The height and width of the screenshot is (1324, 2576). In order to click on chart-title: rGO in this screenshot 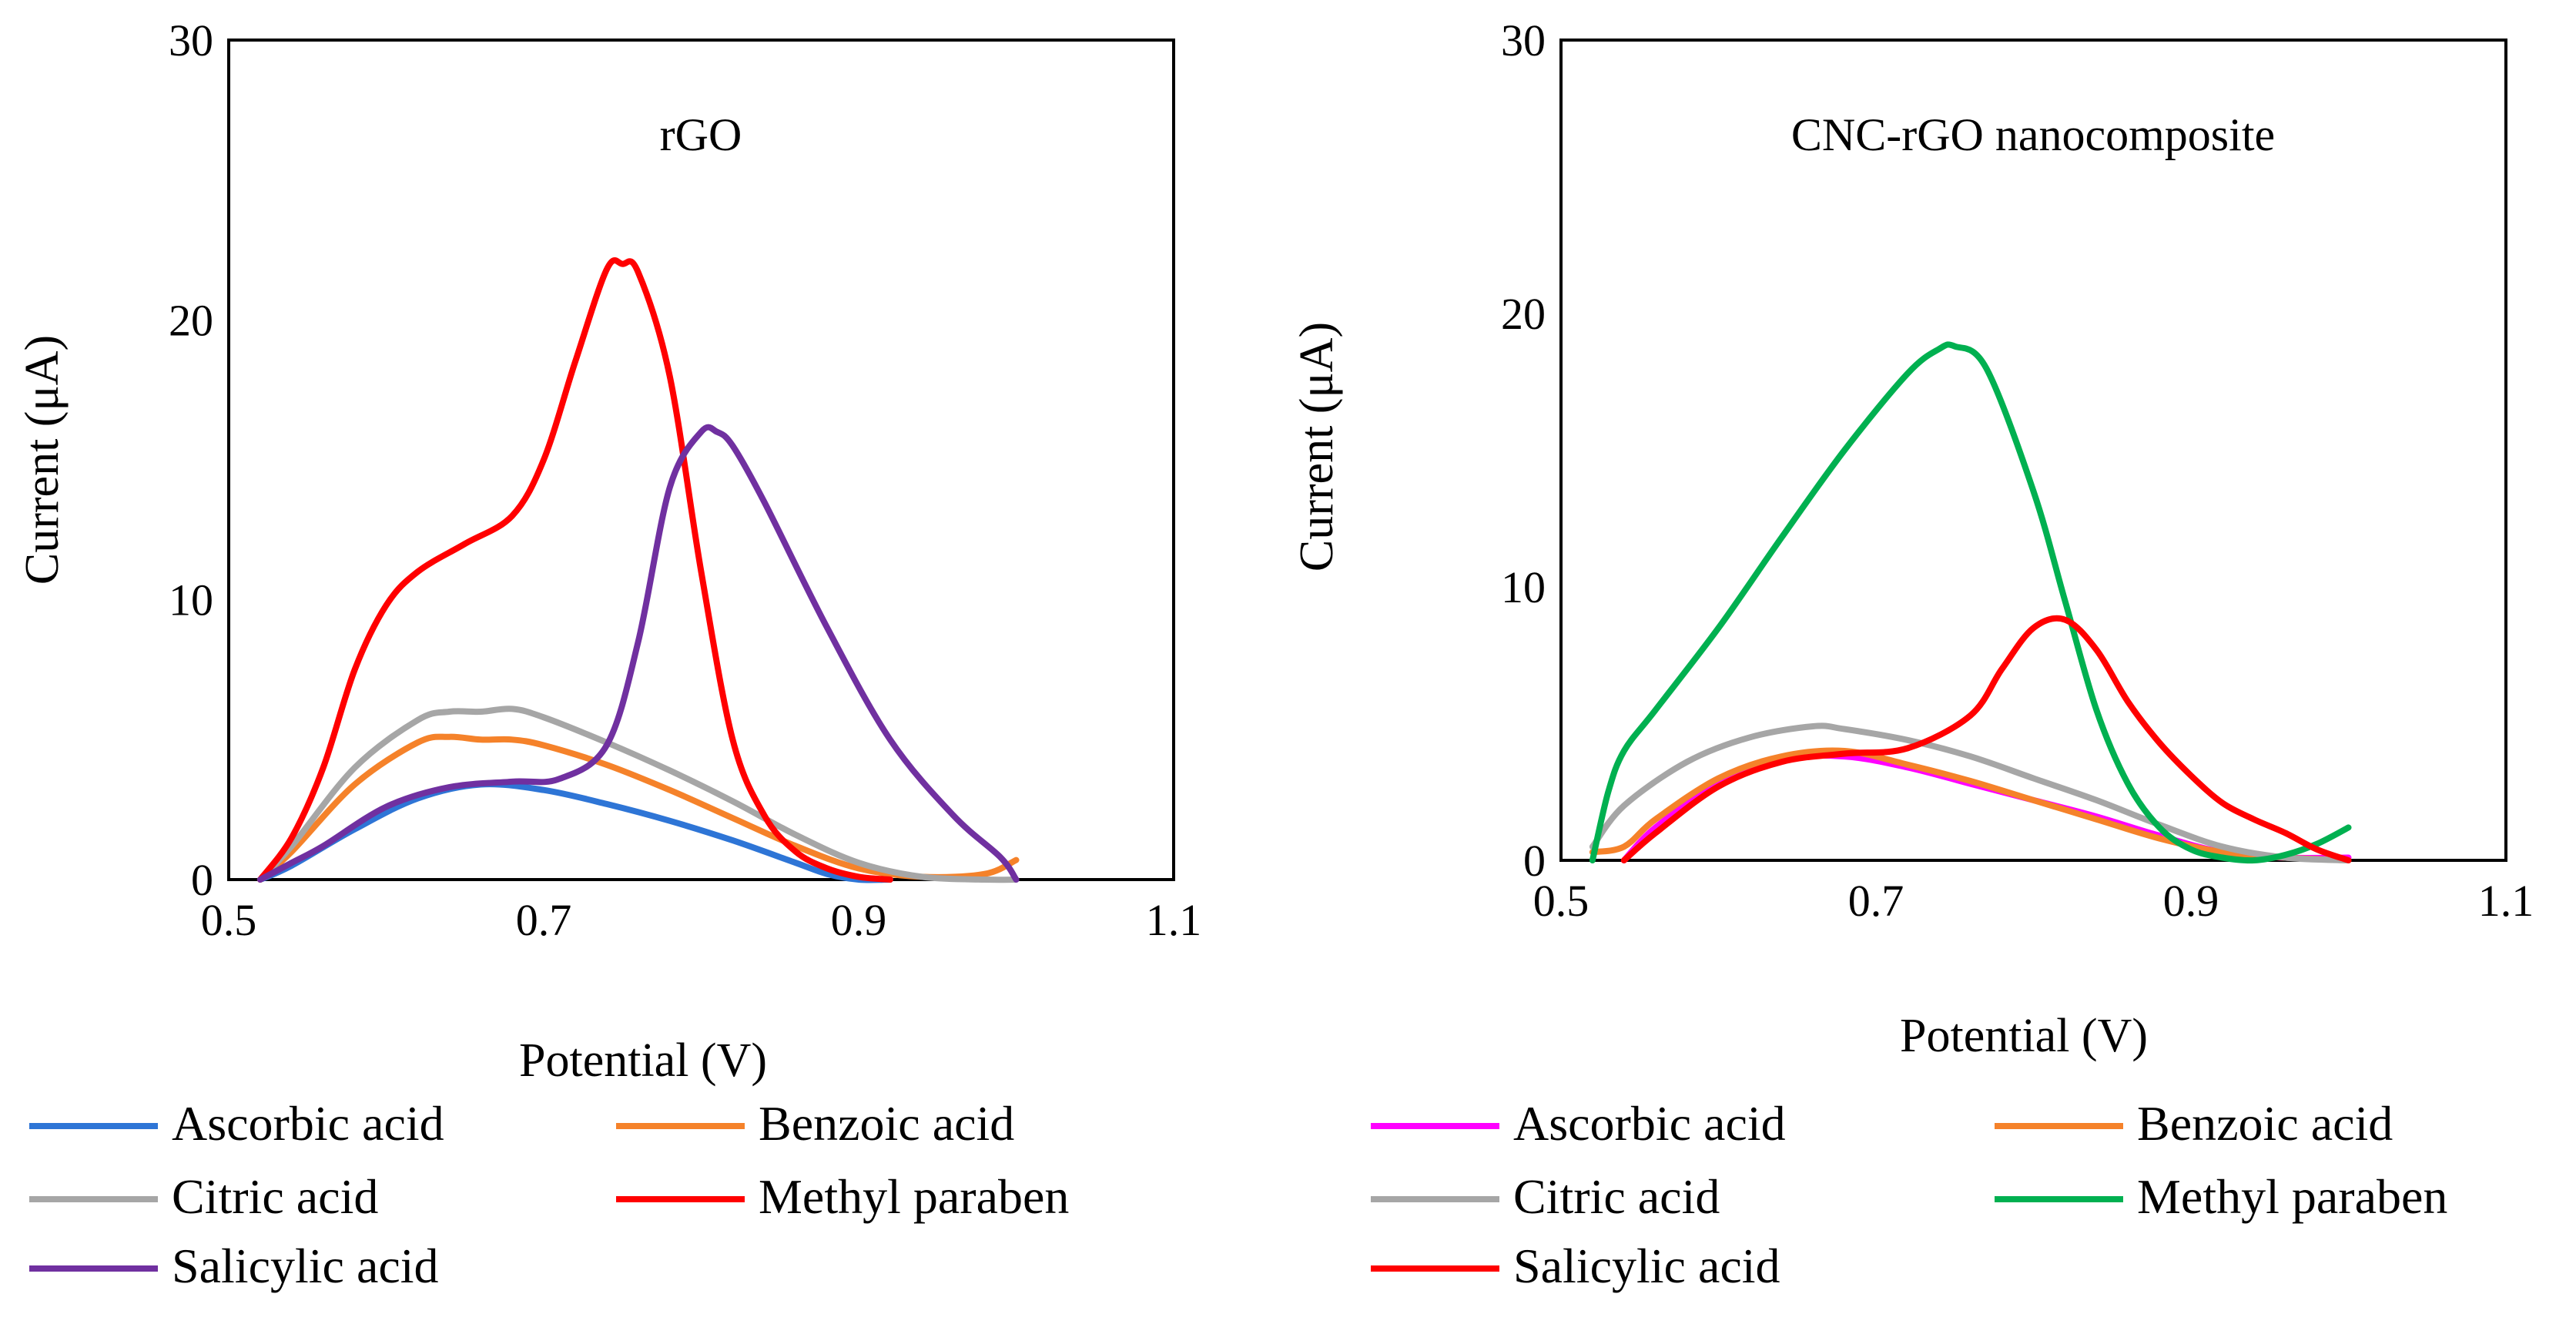, I will do `click(701, 134)`.